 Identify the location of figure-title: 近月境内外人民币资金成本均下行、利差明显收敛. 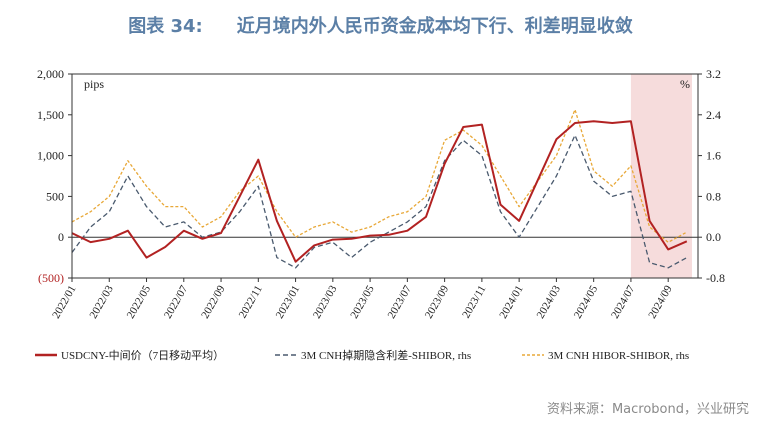
(434, 26).